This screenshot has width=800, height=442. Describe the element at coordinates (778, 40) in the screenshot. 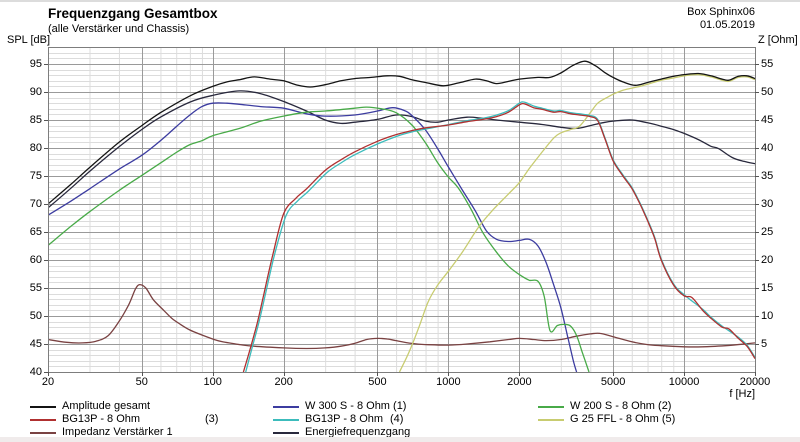

I see `y-axis-right-label: Z [Ohm]` at that location.